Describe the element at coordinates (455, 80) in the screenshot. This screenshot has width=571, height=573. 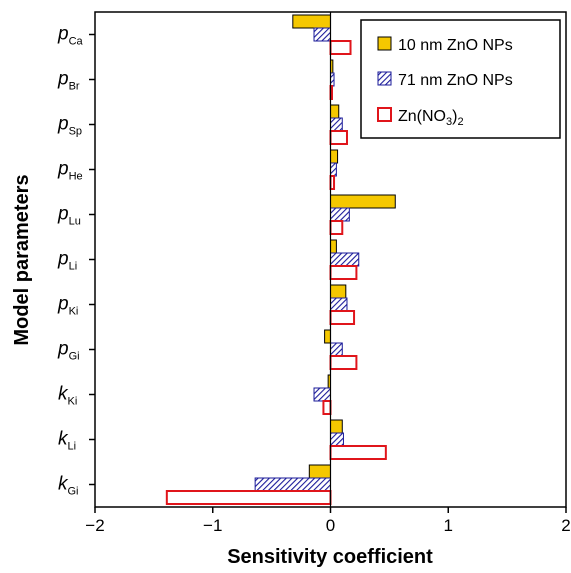
I see `legend-label-71nm: 71 nm ZnO NPs` at that location.